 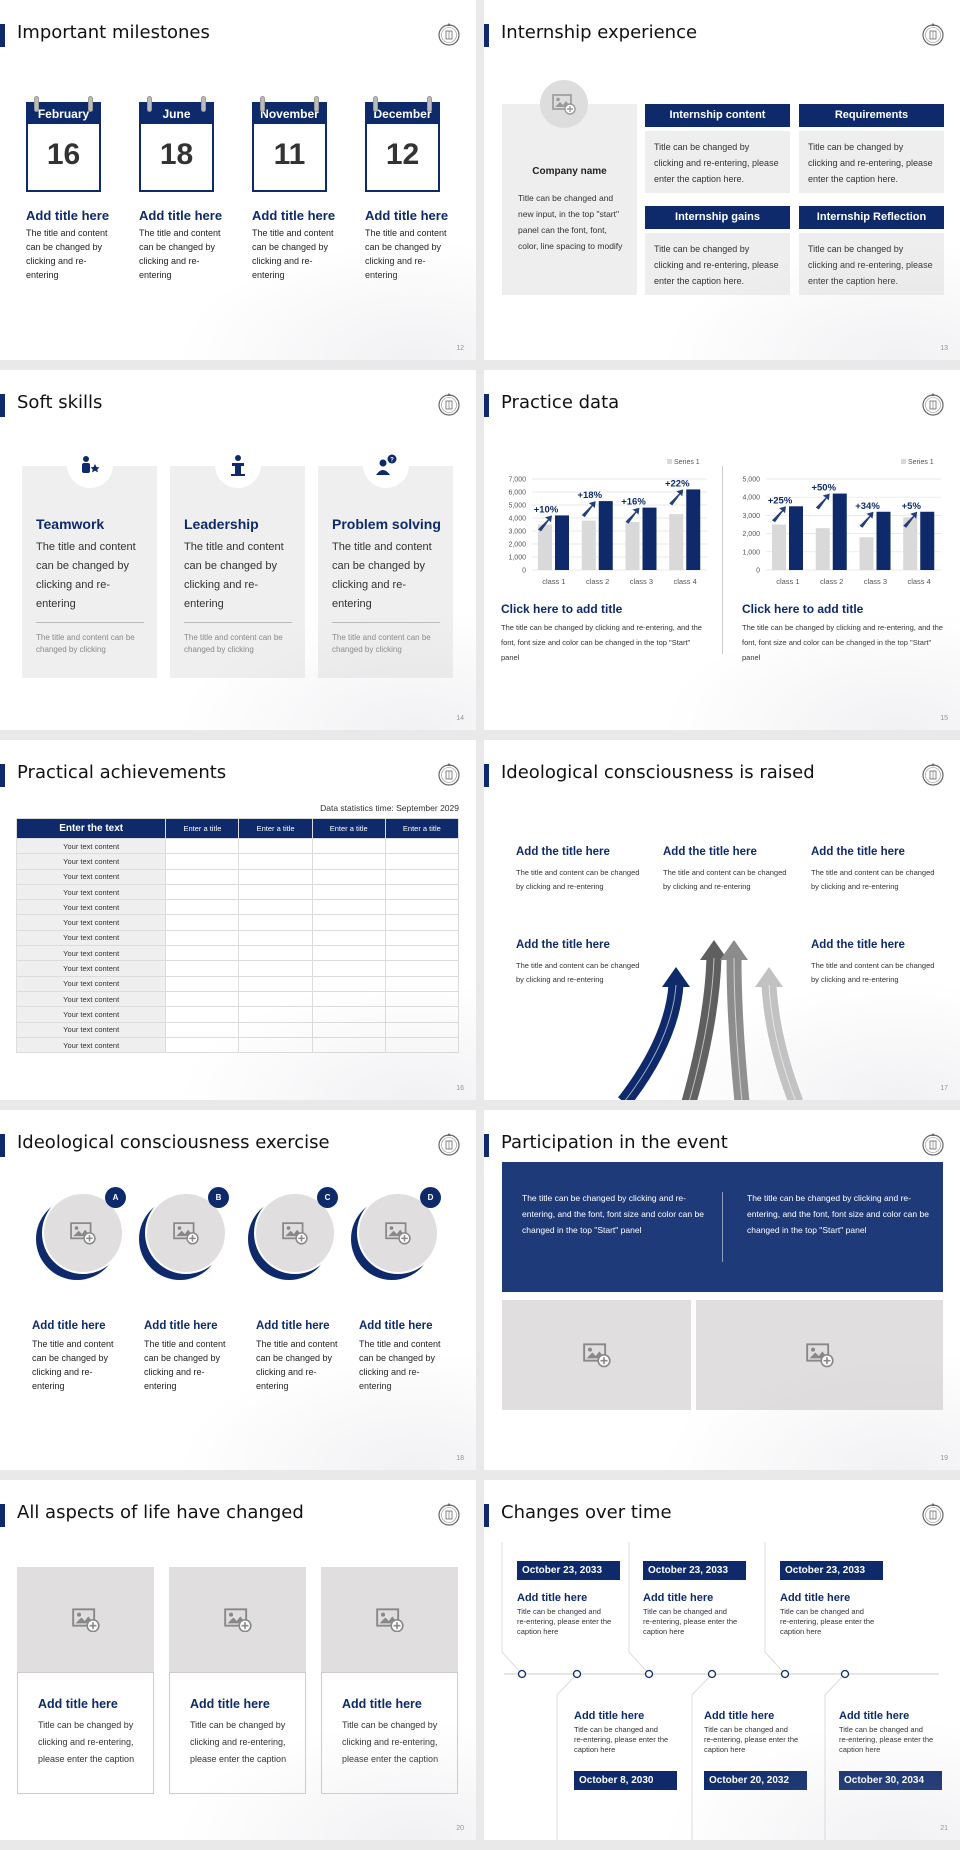 What do you see at coordinates (568, 1570) in the screenshot?
I see `event-date: October 23, 2033` at bounding box center [568, 1570].